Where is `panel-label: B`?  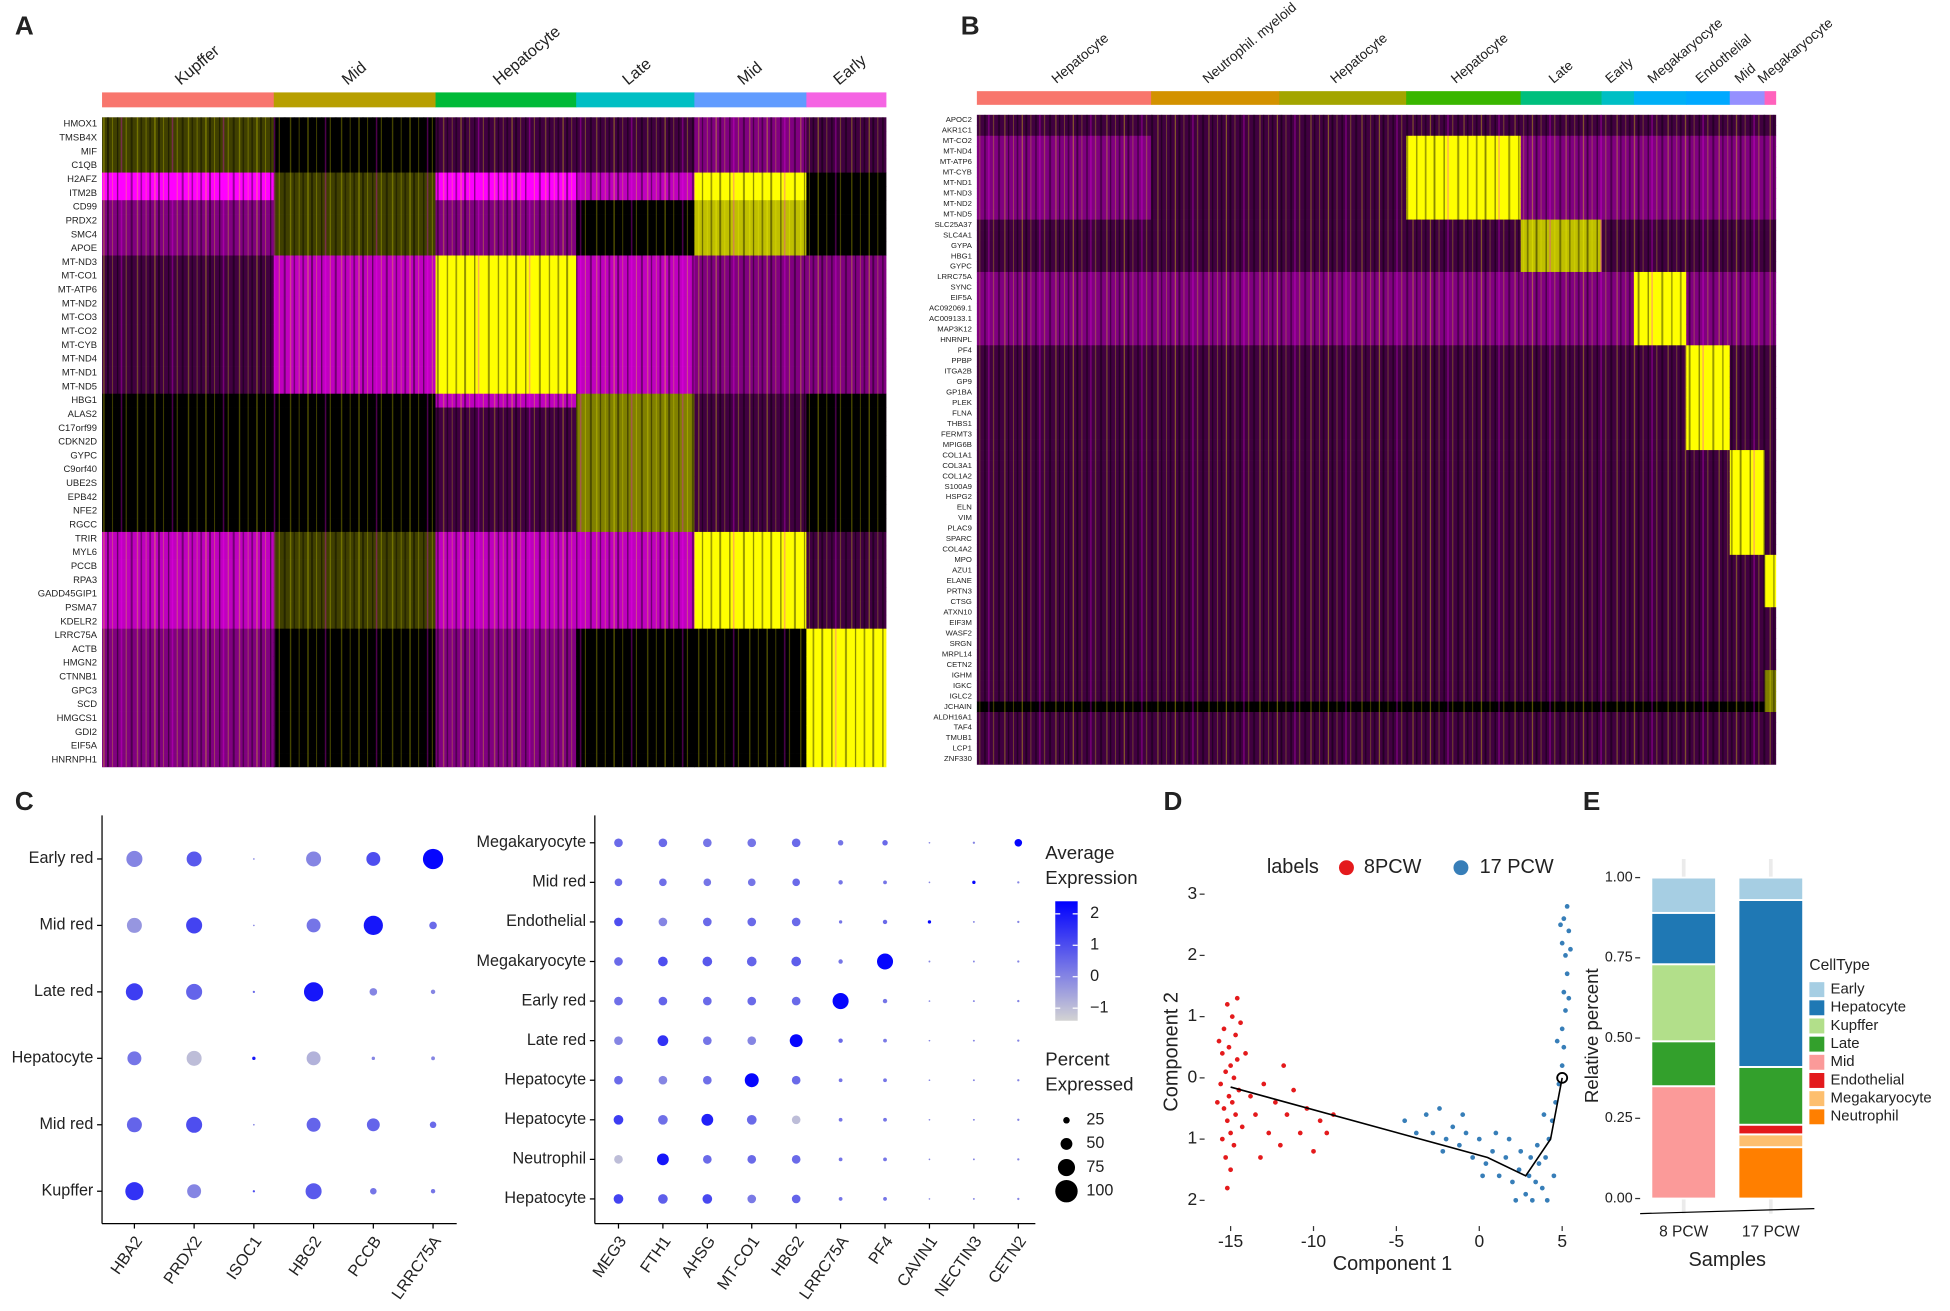
panel-label: B is located at coordinates (970, 26).